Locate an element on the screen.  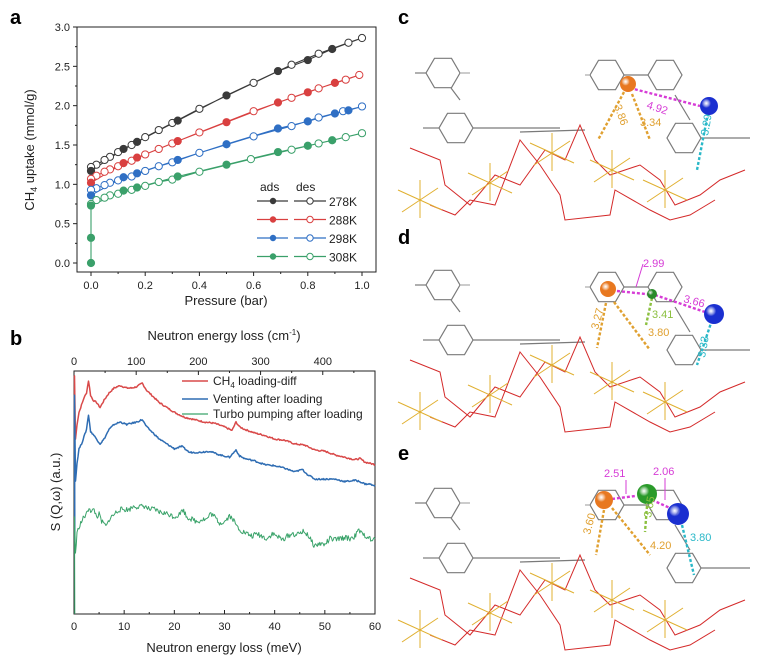
distance-label-2-06: 2.06 is located at coordinates (663, 472).